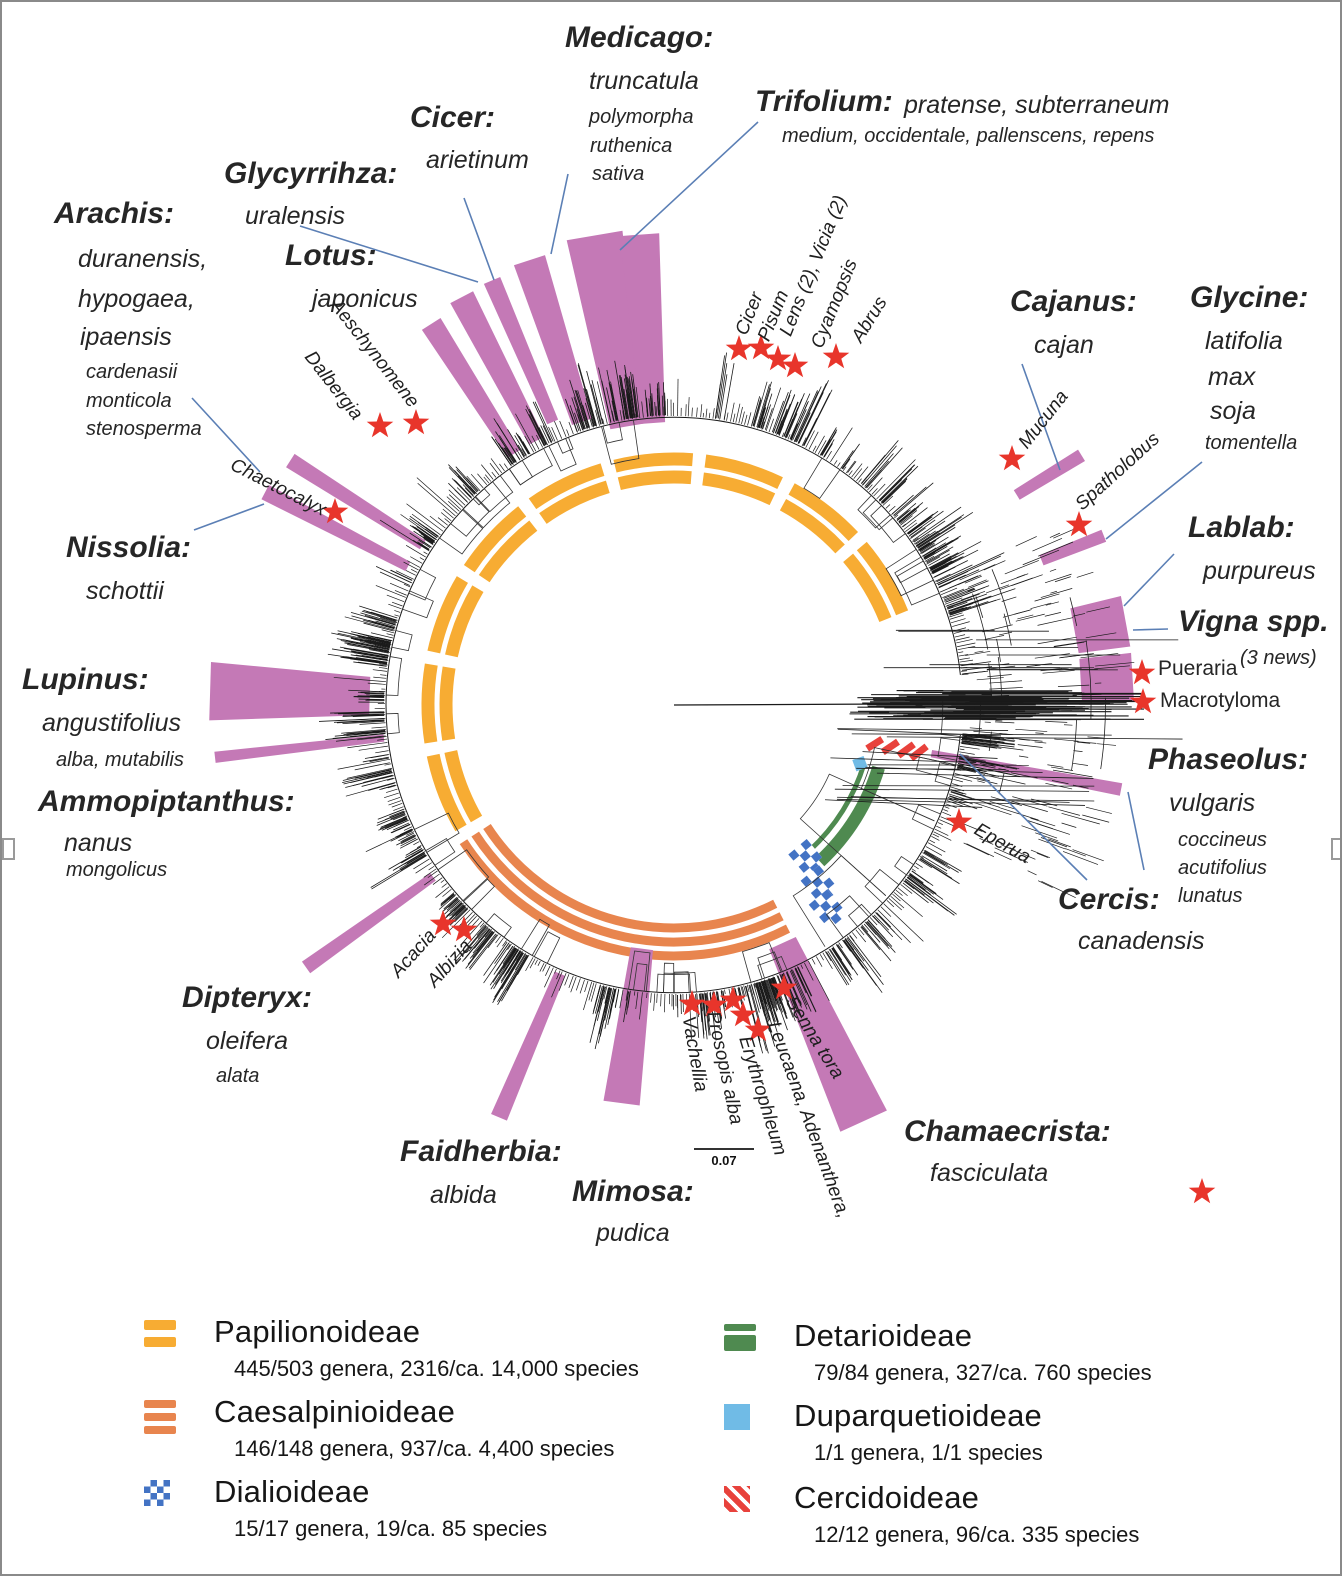 This screenshot has width=1342, height=1576. Describe the element at coordinates (860, 763) in the screenshot. I see `ring-duparquetioideae` at that location.